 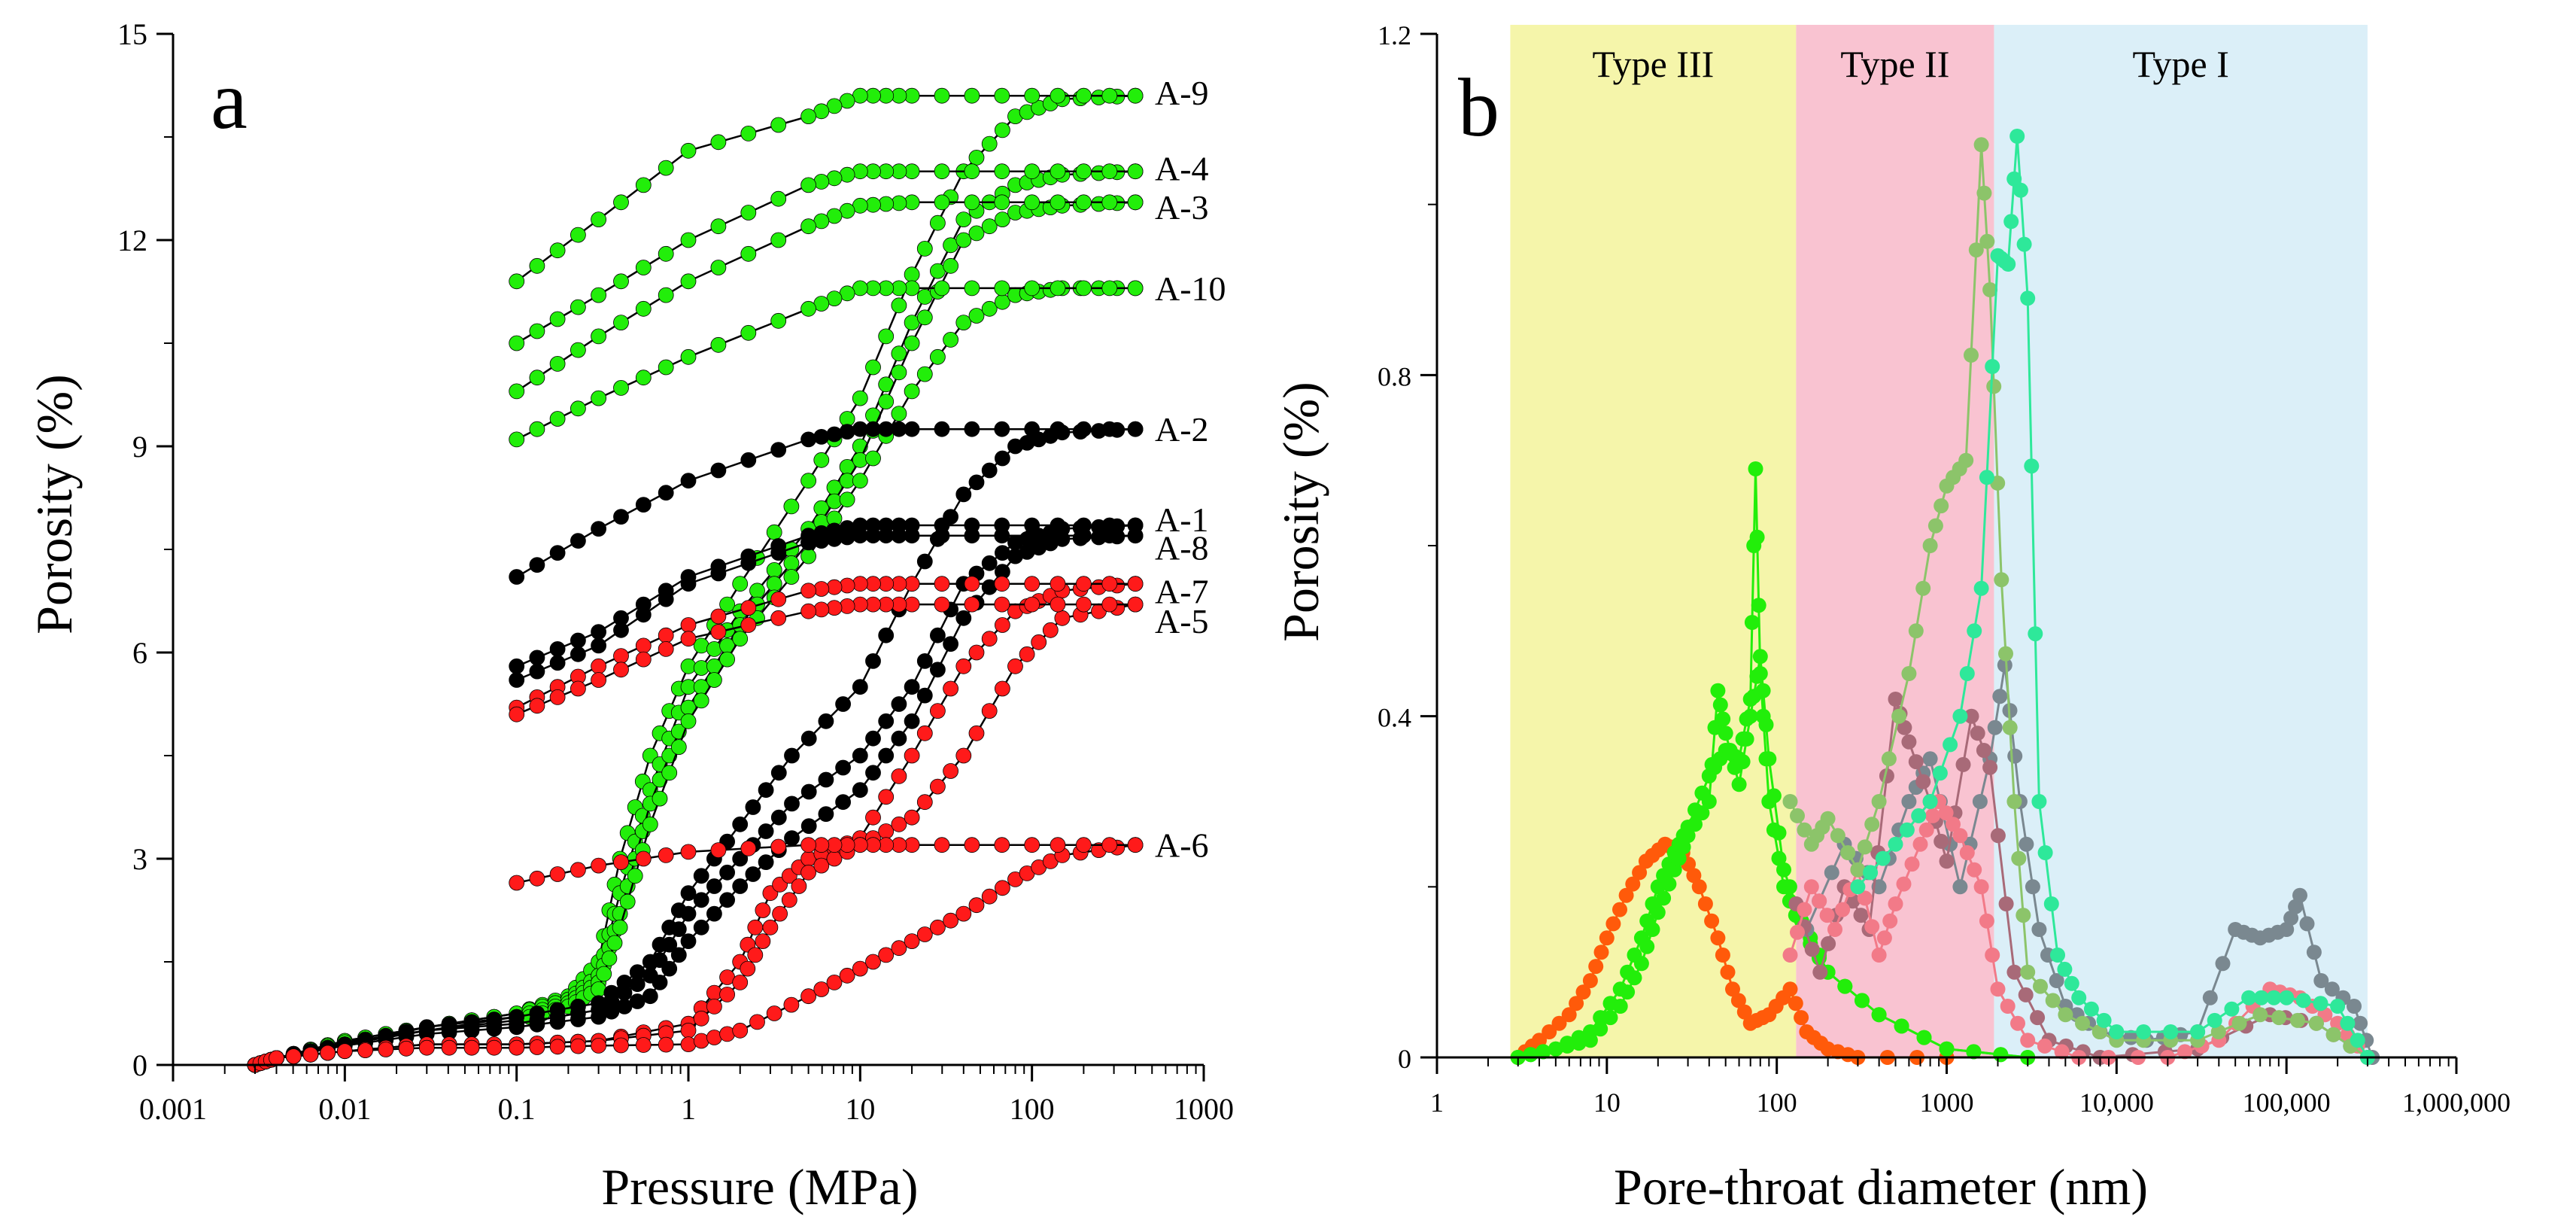 What do you see at coordinates (1395, 718) in the screenshot?
I see `panel-b-y-tick-label: 0.4` at bounding box center [1395, 718].